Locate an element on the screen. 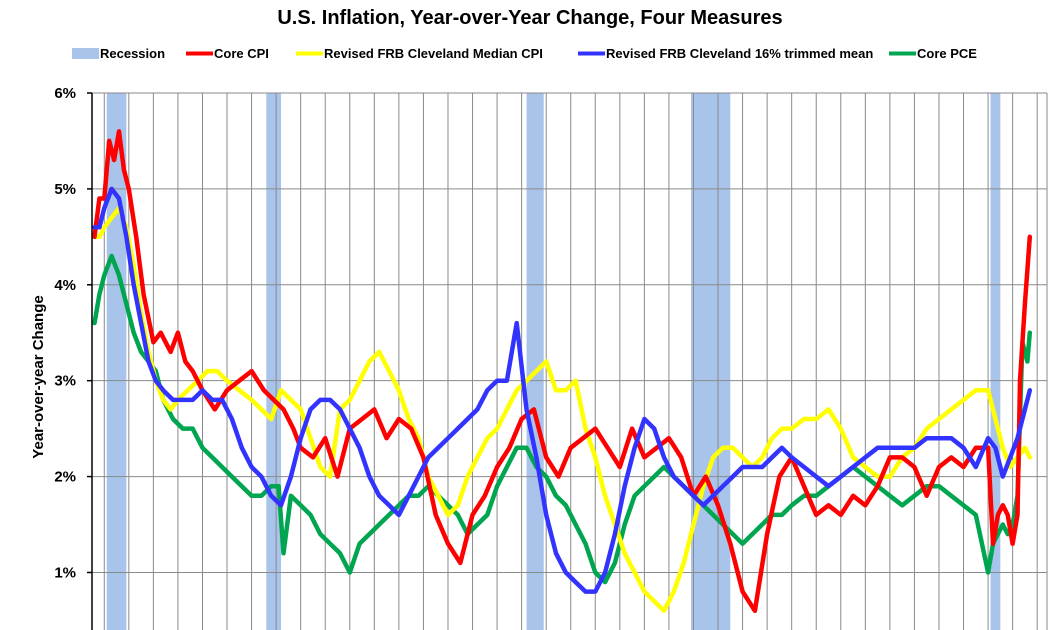 The width and height of the screenshot is (1061, 630). legend-item-recession: Recession is located at coordinates (118, 53).